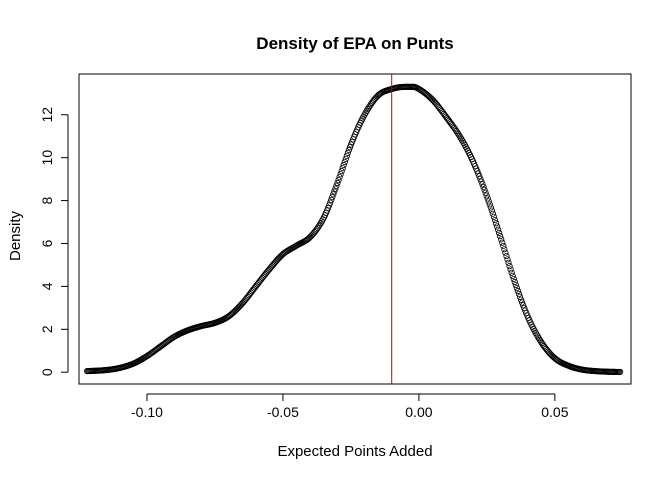  Describe the element at coordinates (47, 115) in the screenshot. I see `y-tick-label: 12` at that location.